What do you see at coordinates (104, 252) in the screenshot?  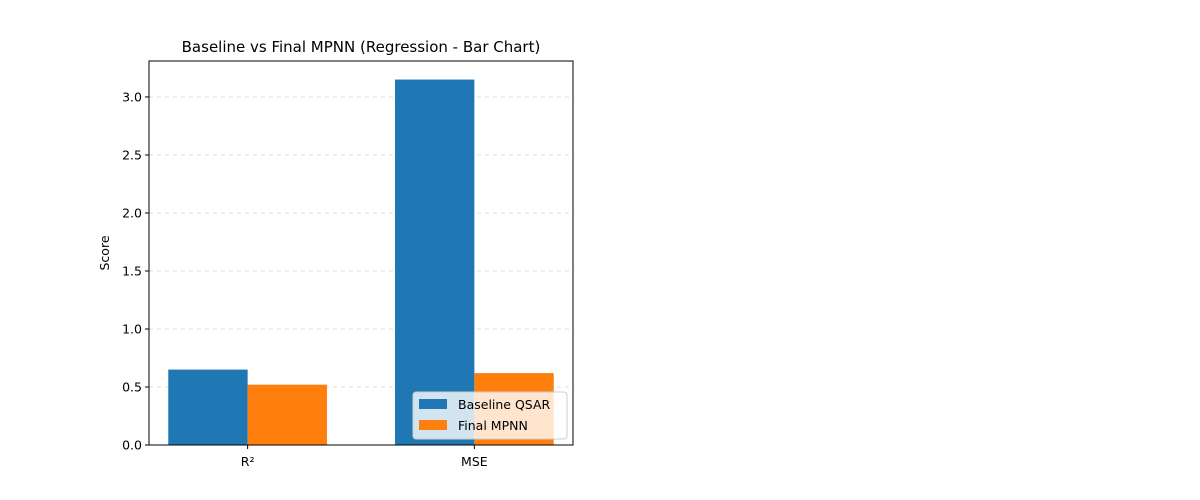 I see `y-axis-label: Score` at bounding box center [104, 252].